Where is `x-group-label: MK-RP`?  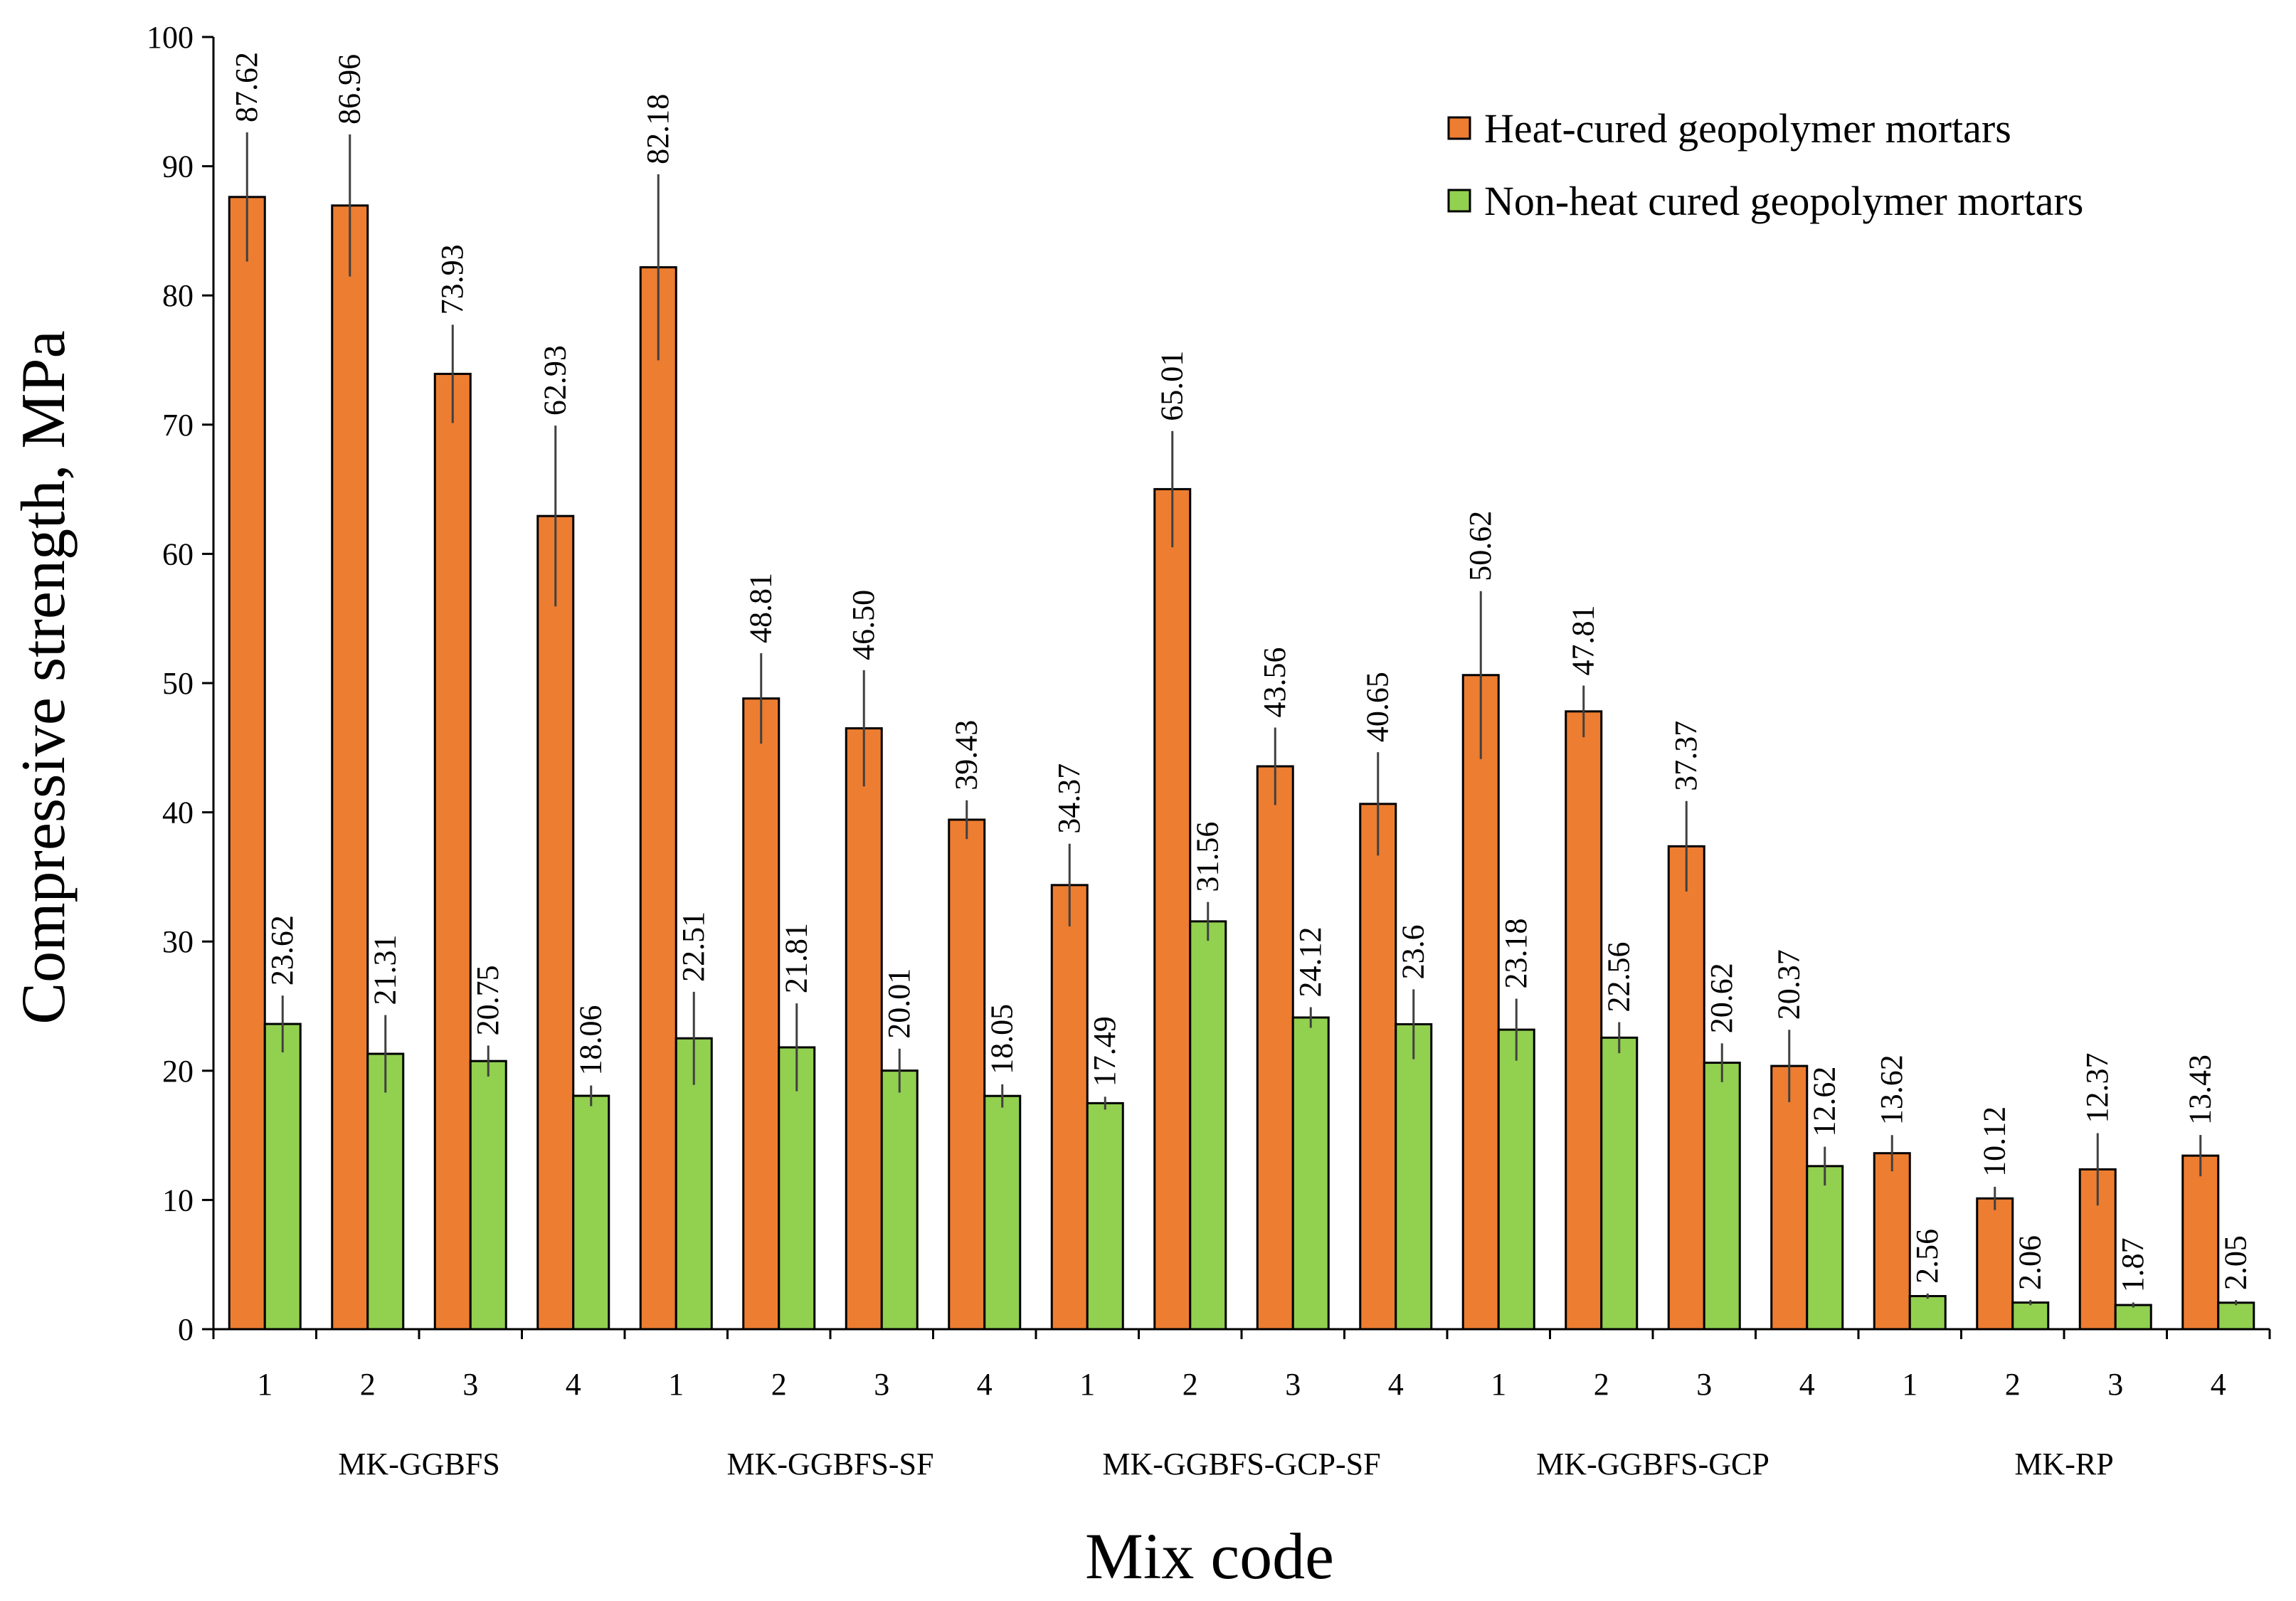
x-group-label: MK-RP is located at coordinates (2063, 1464).